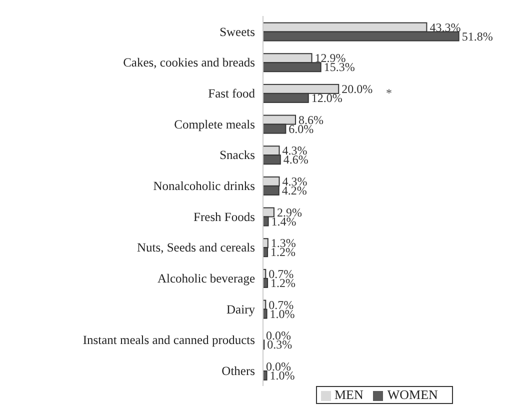  I want to click on y-tick-label: Others, so click(239, 371).